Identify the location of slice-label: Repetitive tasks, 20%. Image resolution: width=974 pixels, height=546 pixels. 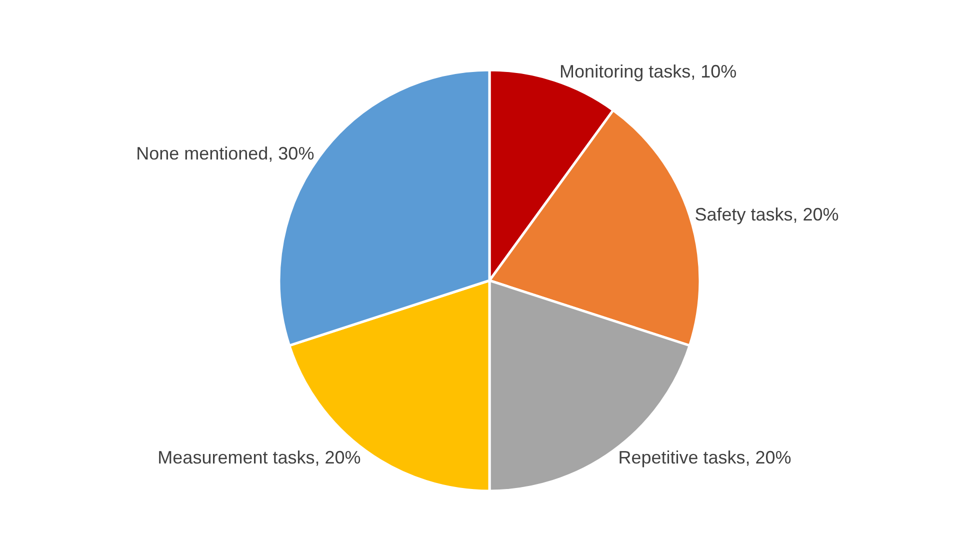
(705, 457).